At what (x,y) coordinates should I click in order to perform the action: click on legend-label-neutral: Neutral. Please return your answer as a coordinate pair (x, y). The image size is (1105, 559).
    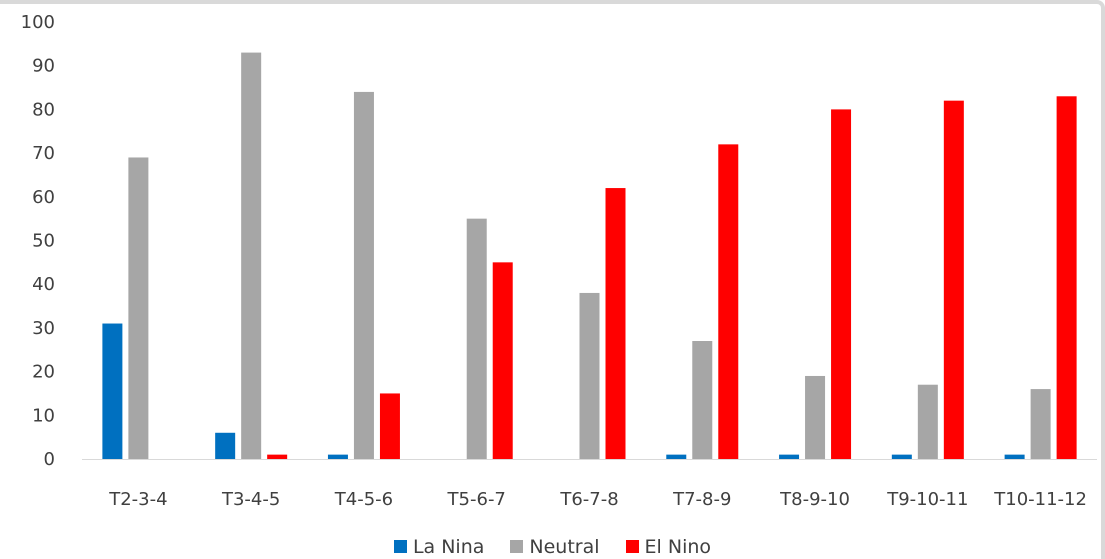
    Looking at the image, I should click on (564, 546).